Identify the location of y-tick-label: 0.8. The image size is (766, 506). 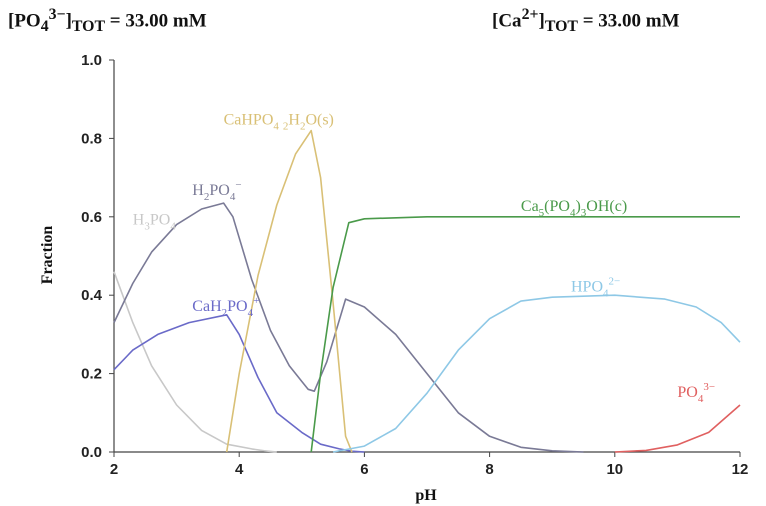
(91, 138).